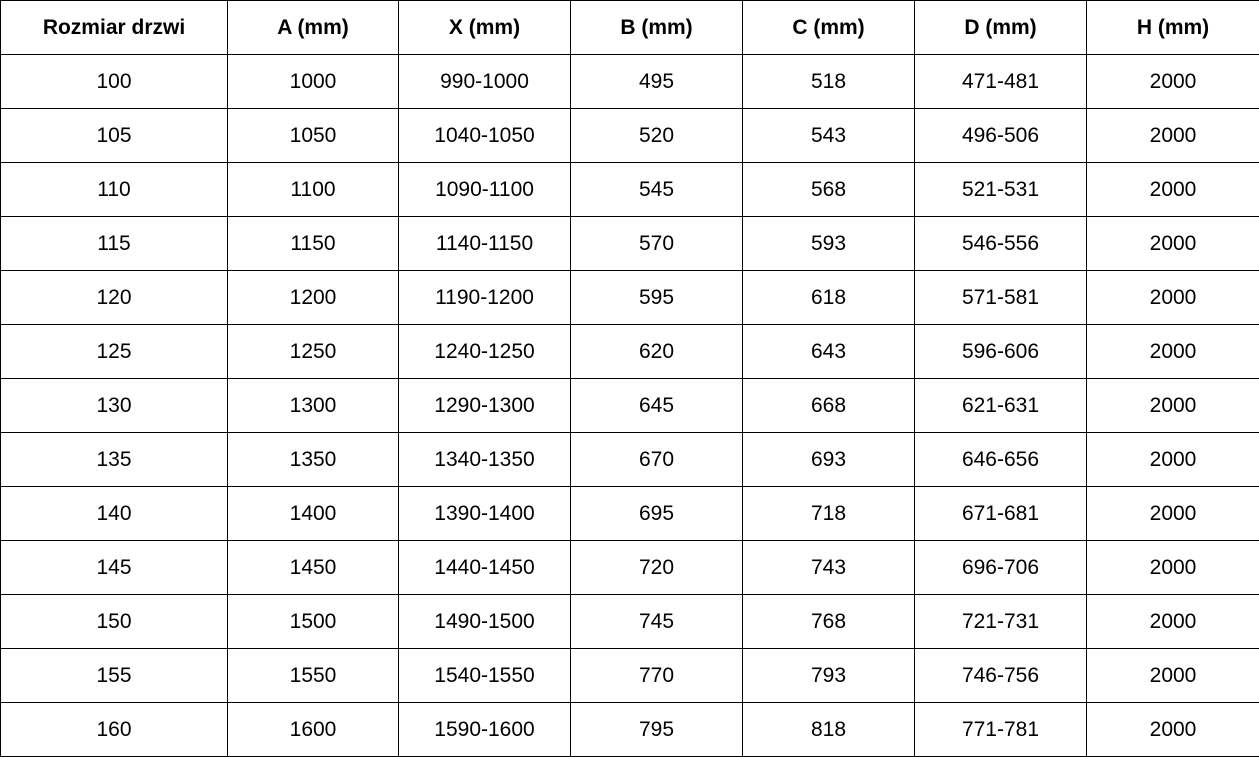 The height and width of the screenshot is (757, 1259). I want to click on table-row: 135 1350 1340-1350 670 693 646-656 2000, so click(629, 459).